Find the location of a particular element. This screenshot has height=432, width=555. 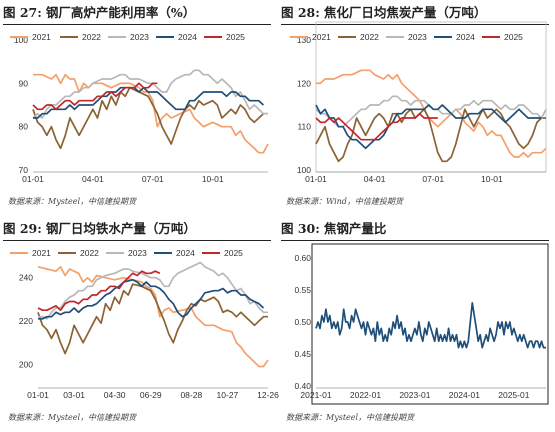

chart-title: 图 30: 焦钢产量比 is located at coordinates (415, 230).